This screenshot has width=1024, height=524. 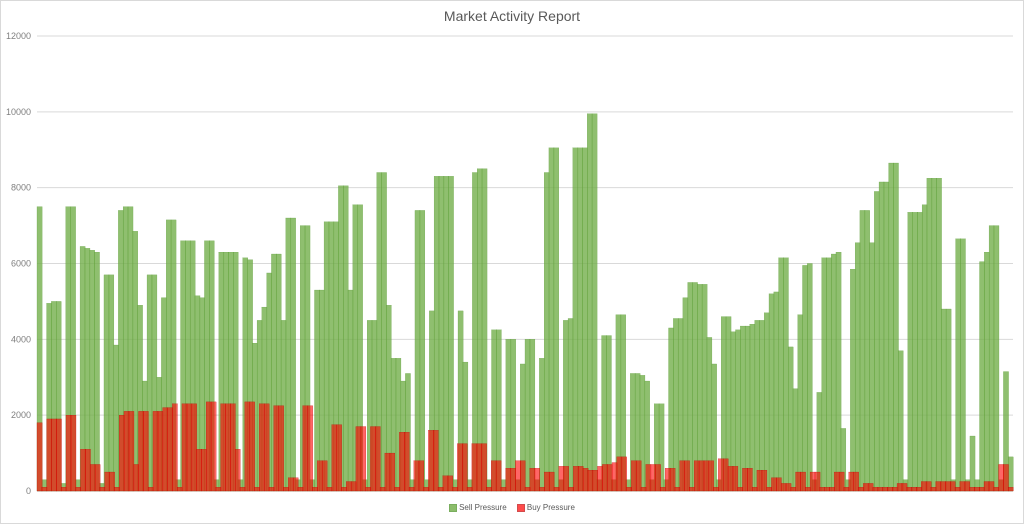 What do you see at coordinates (478, 507) in the screenshot?
I see `legend-item-sell: Sell Pressure` at bounding box center [478, 507].